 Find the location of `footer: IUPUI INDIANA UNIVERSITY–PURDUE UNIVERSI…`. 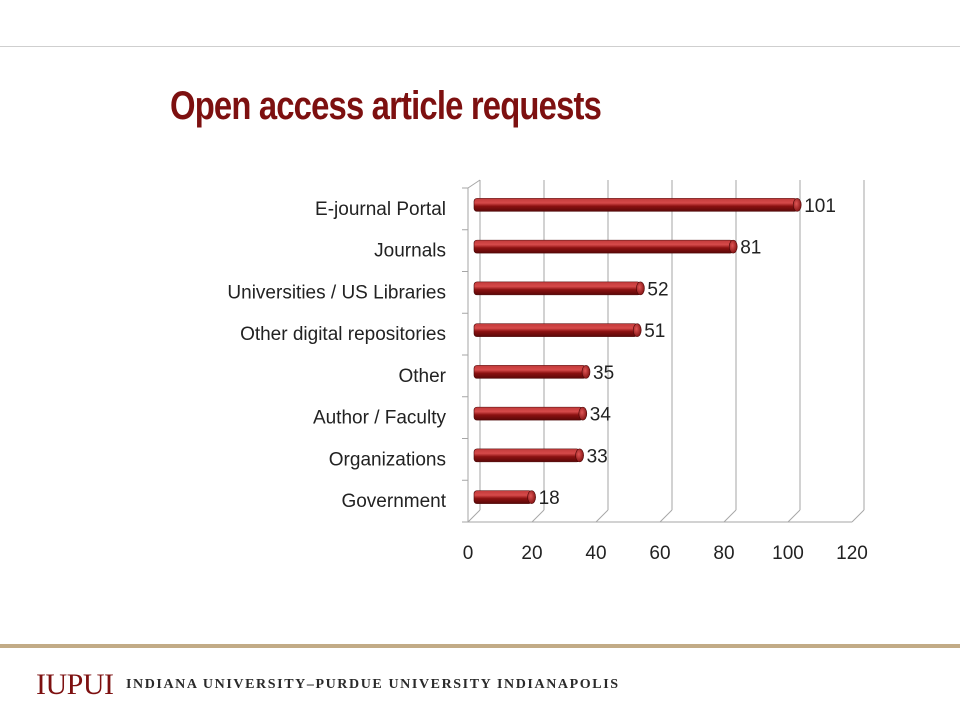

footer: IUPUI INDIANA UNIVERSITY–PURDUE UNIVERSI… is located at coordinates (328, 688).